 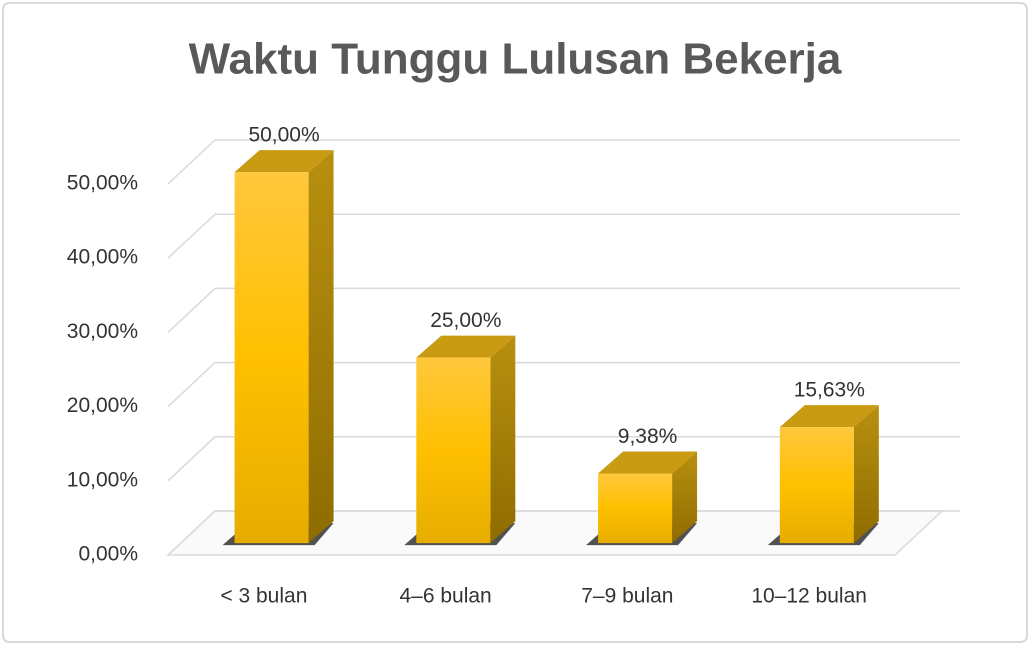 I want to click on y-tick-label: 20,00%, so click(x=102, y=405).